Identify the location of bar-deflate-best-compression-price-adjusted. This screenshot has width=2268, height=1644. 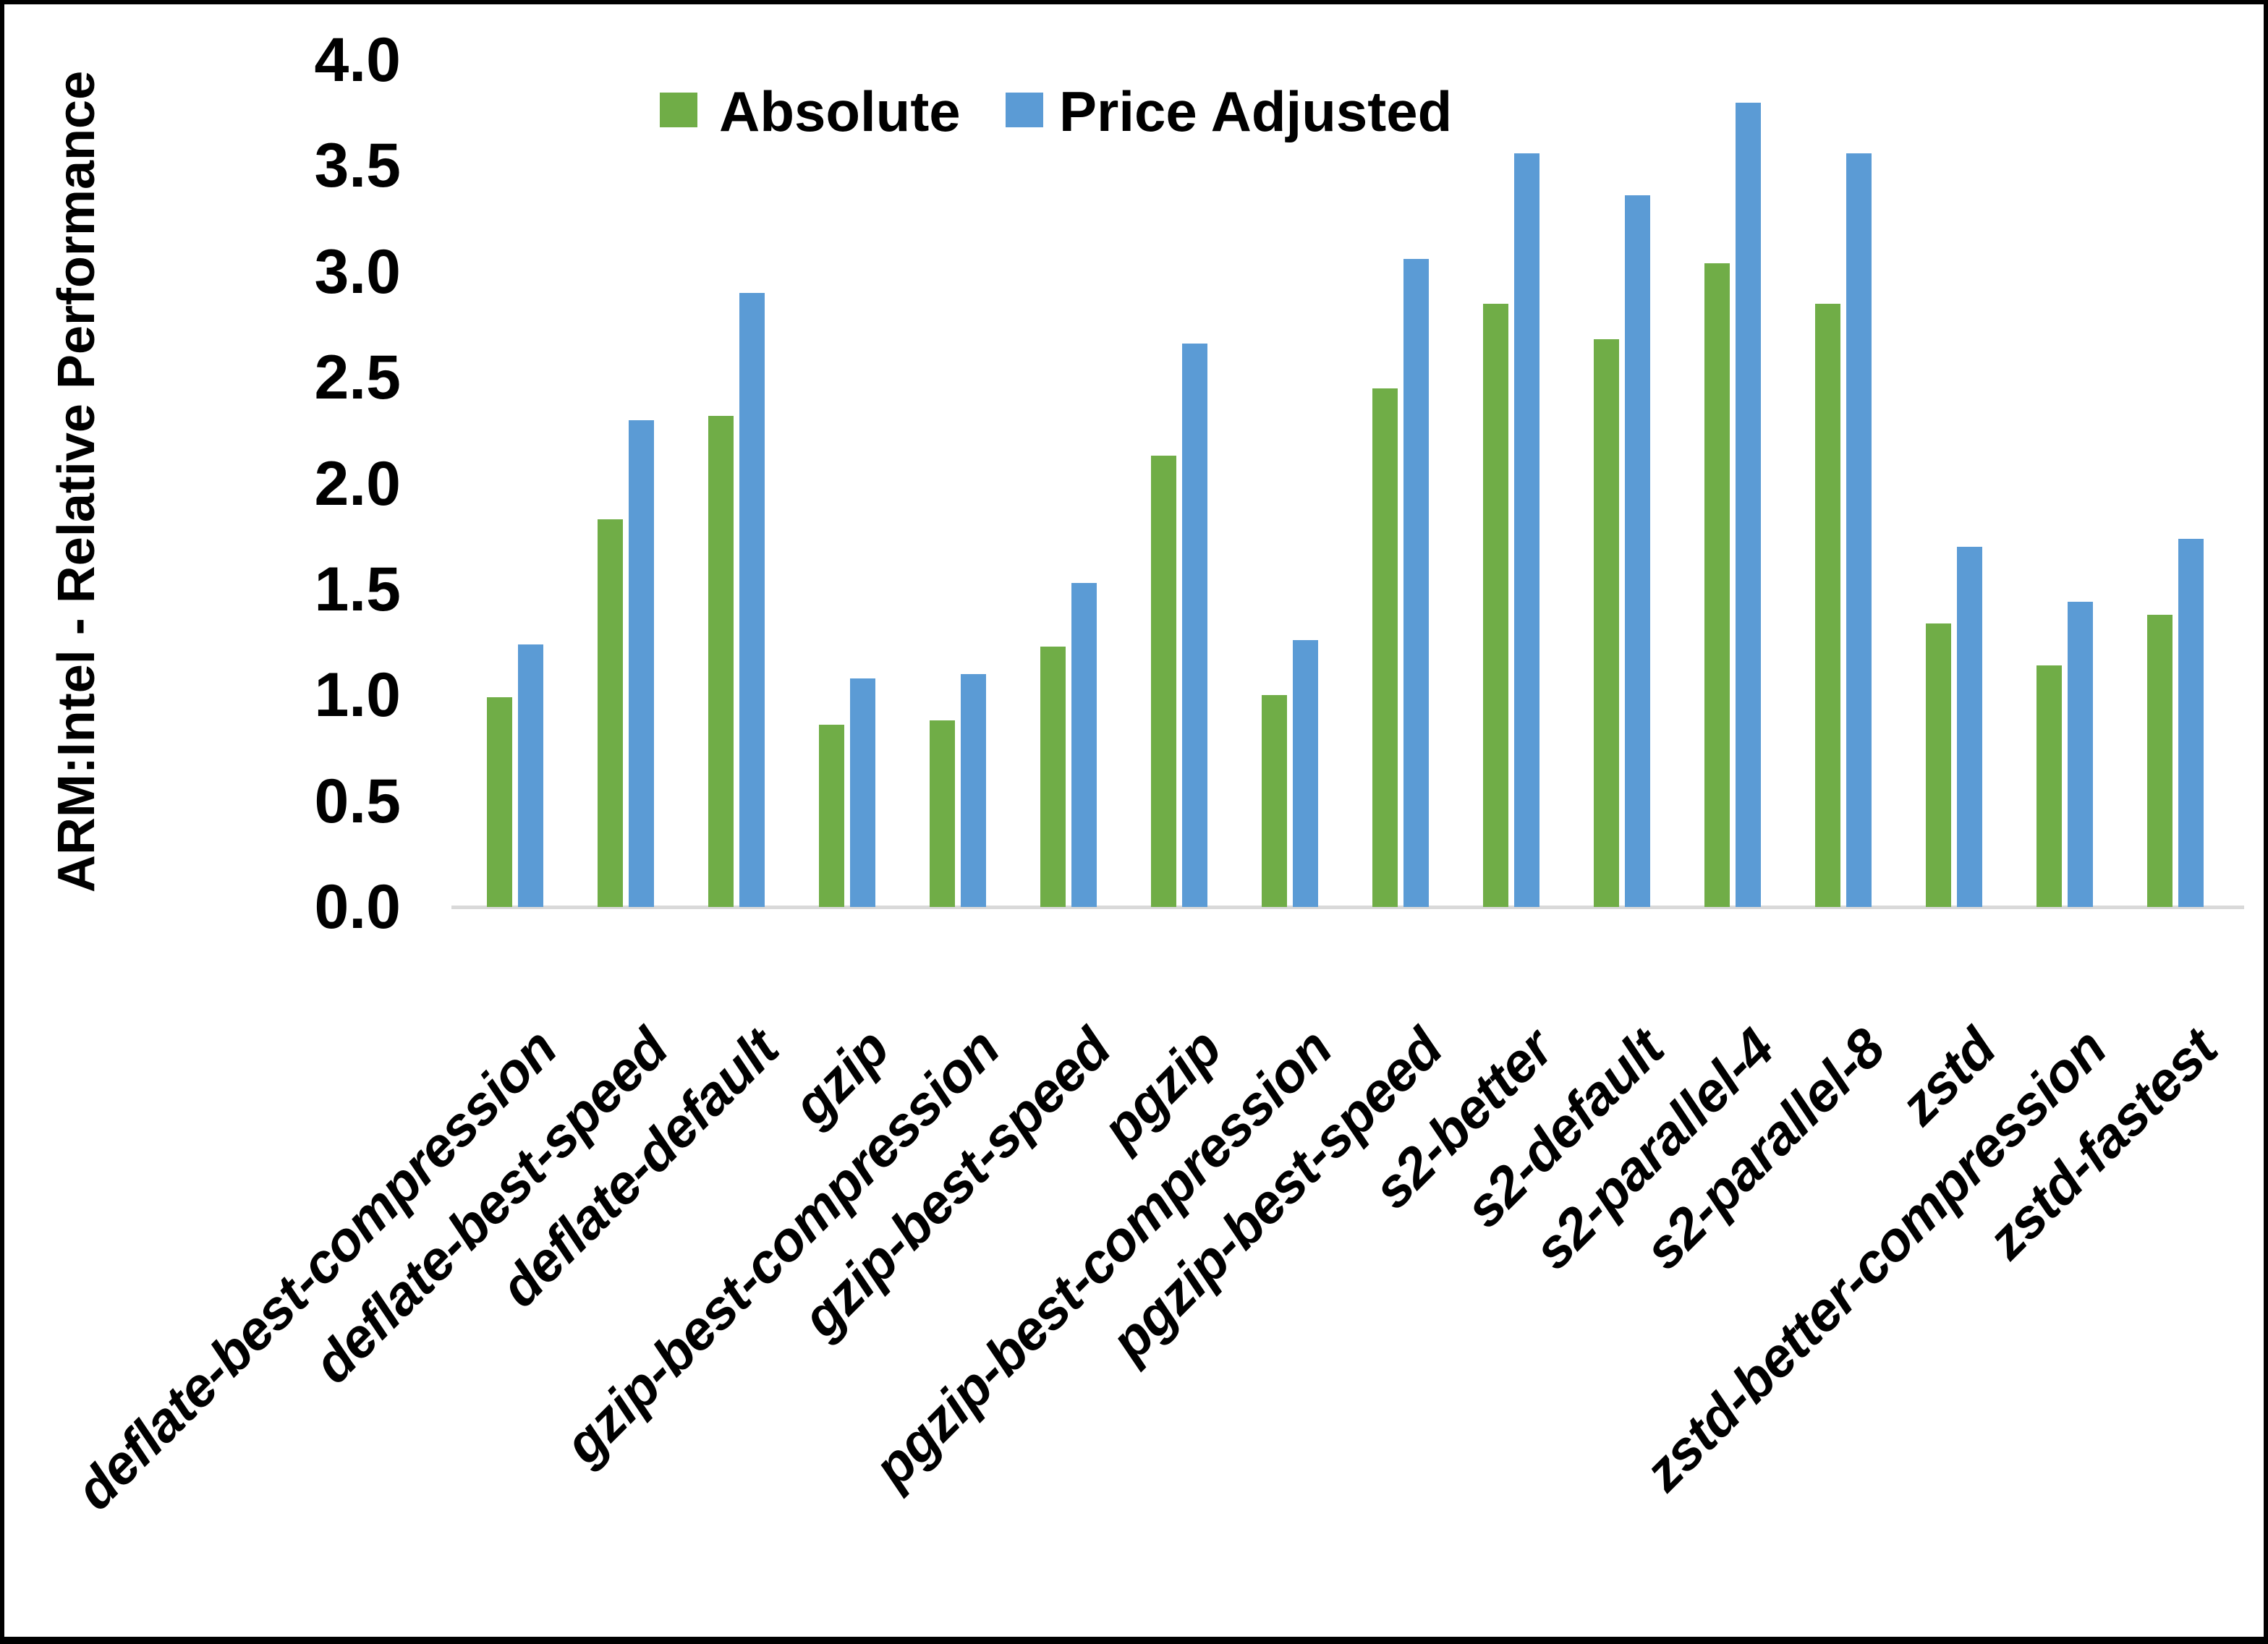
(530, 775).